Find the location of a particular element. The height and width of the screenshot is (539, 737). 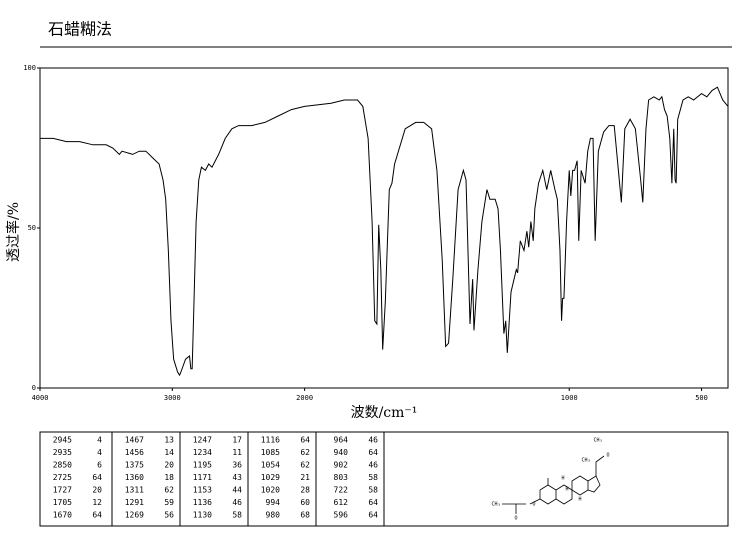

wavenumber-cell: 803 is located at coordinates (341, 477).